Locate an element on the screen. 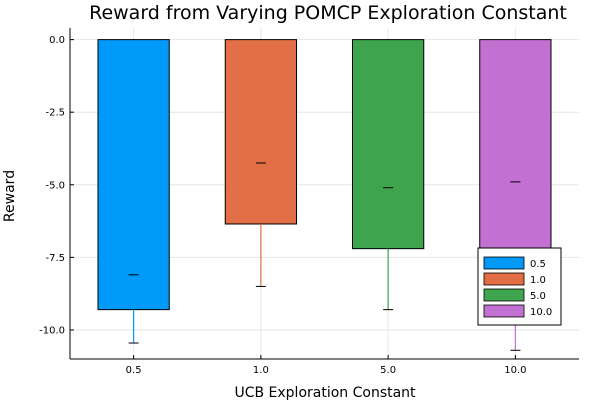 The height and width of the screenshot is (400, 600). y-tick-label: -10.0 is located at coordinates (52, 330).